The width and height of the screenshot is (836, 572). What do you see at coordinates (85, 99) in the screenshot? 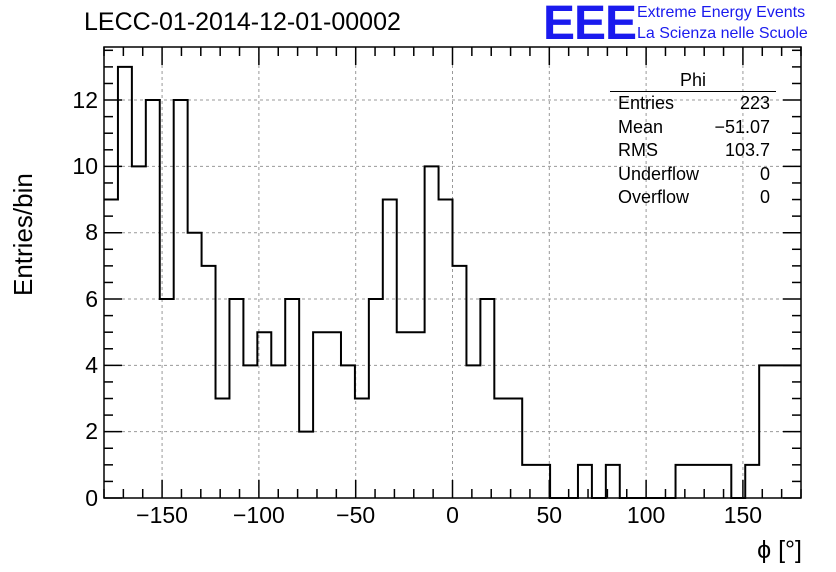
I see `y-tick-label: 12` at bounding box center [85, 99].